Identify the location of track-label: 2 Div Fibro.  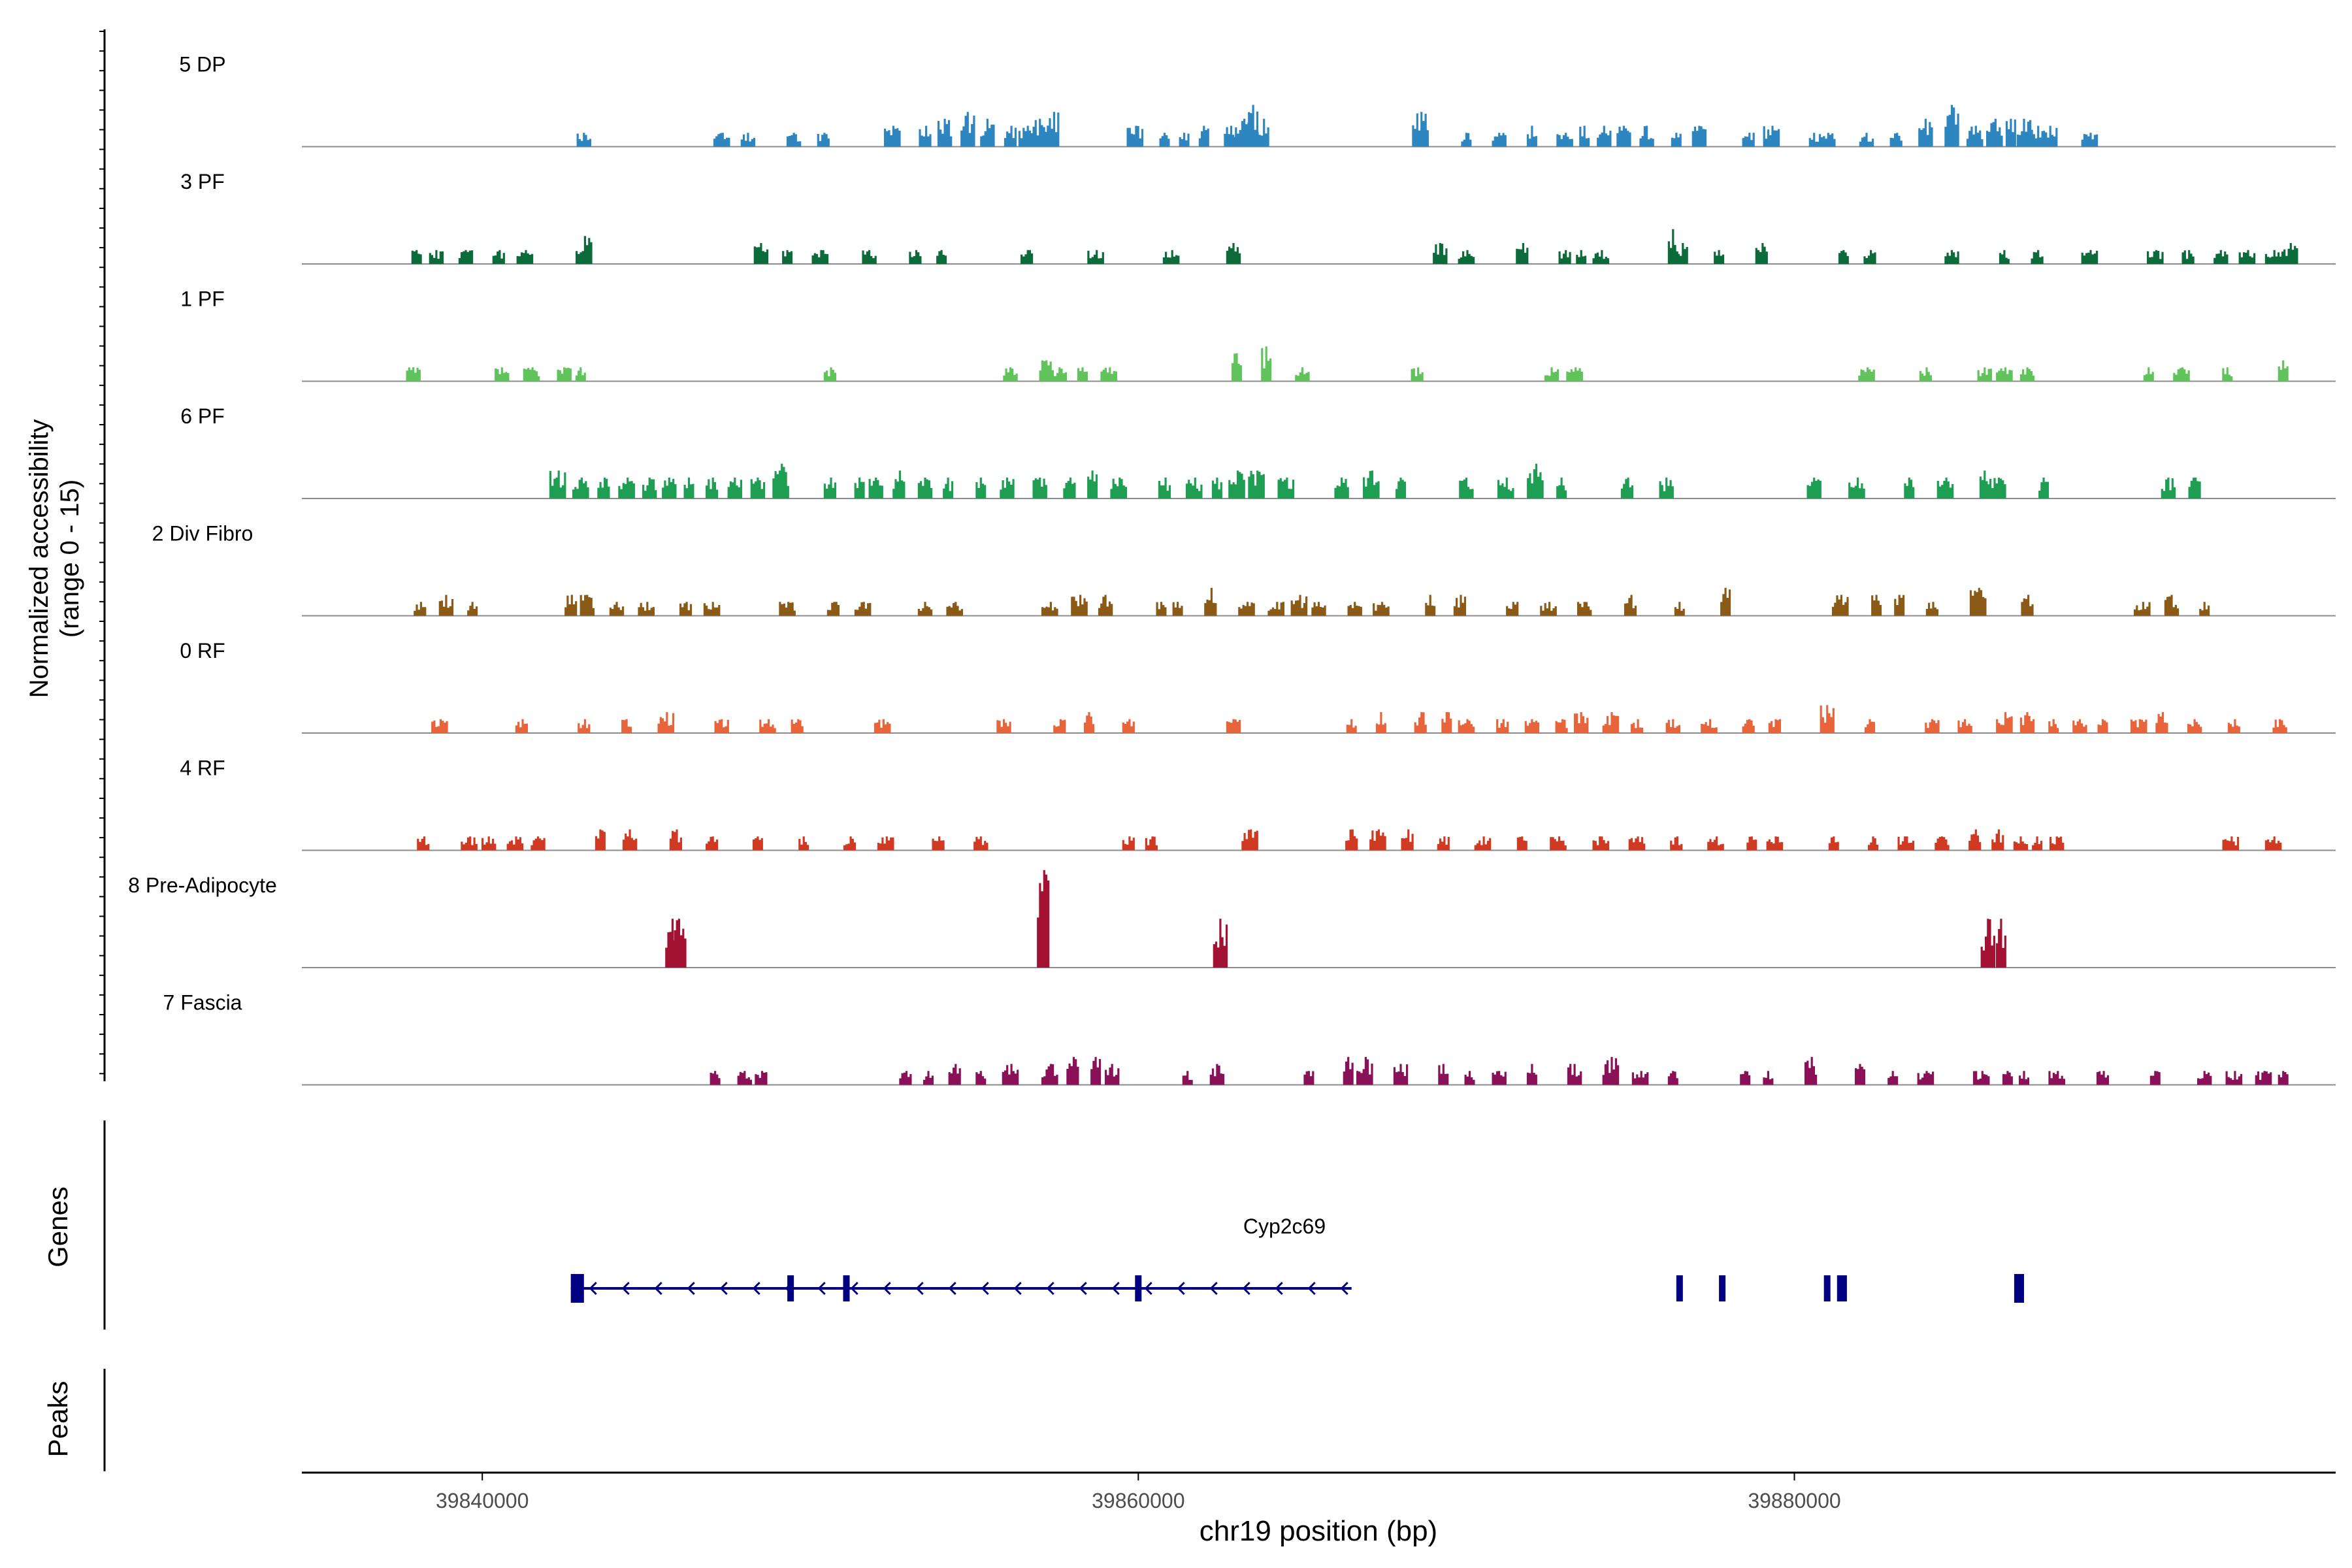
(202, 534).